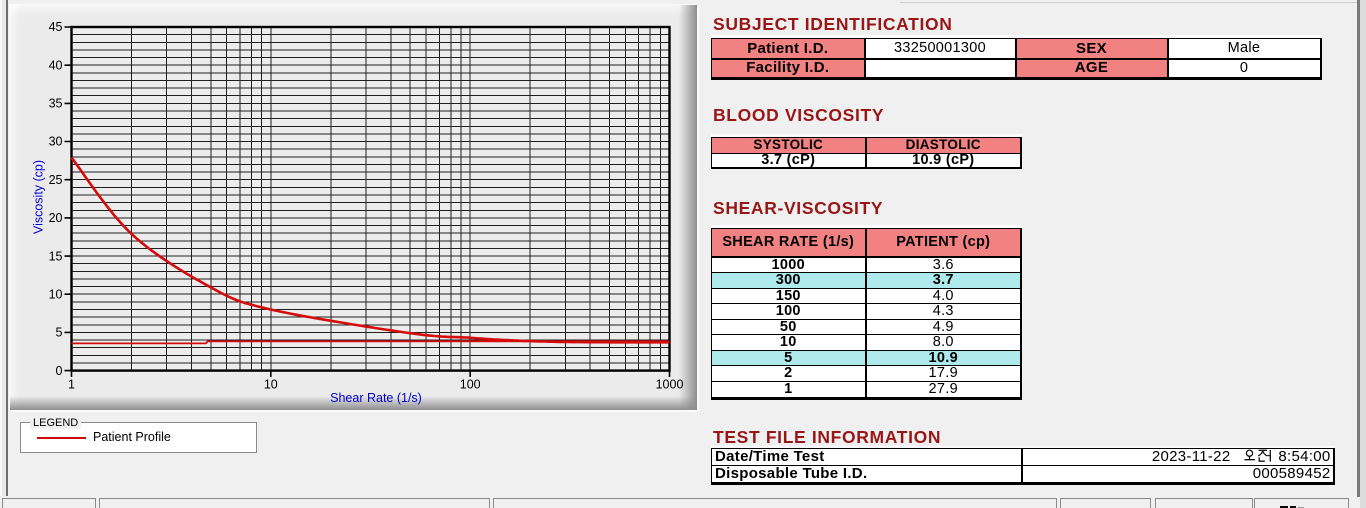 This screenshot has height=508, width=1366. Describe the element at coordinates (71, 385) in the screenshot. I see `svg-text: 1` at that location.